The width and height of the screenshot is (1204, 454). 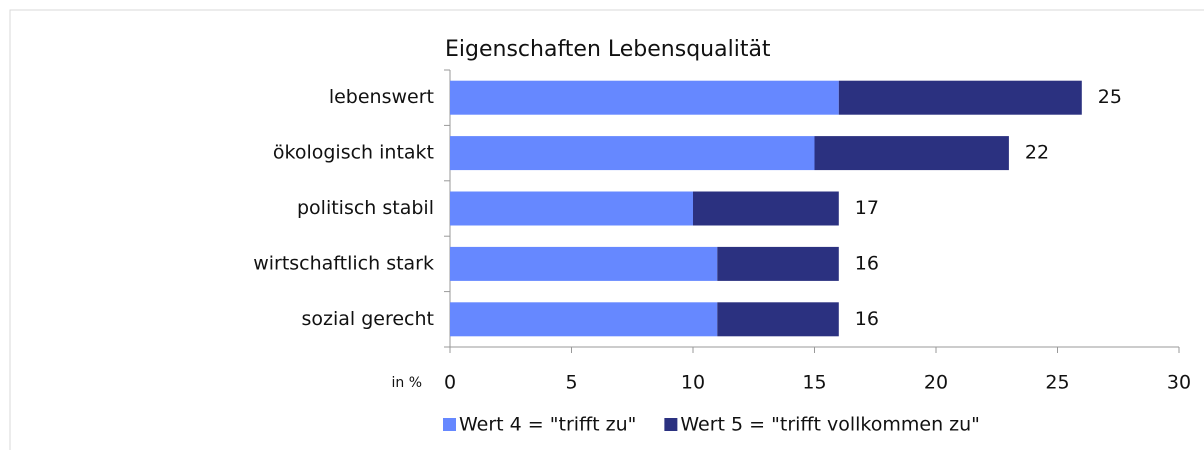 What do you see at coordinates (353, 153) in the screenshot?
I see `y-tick-label: ökologisch intakt` at bounding box center [353, 153].